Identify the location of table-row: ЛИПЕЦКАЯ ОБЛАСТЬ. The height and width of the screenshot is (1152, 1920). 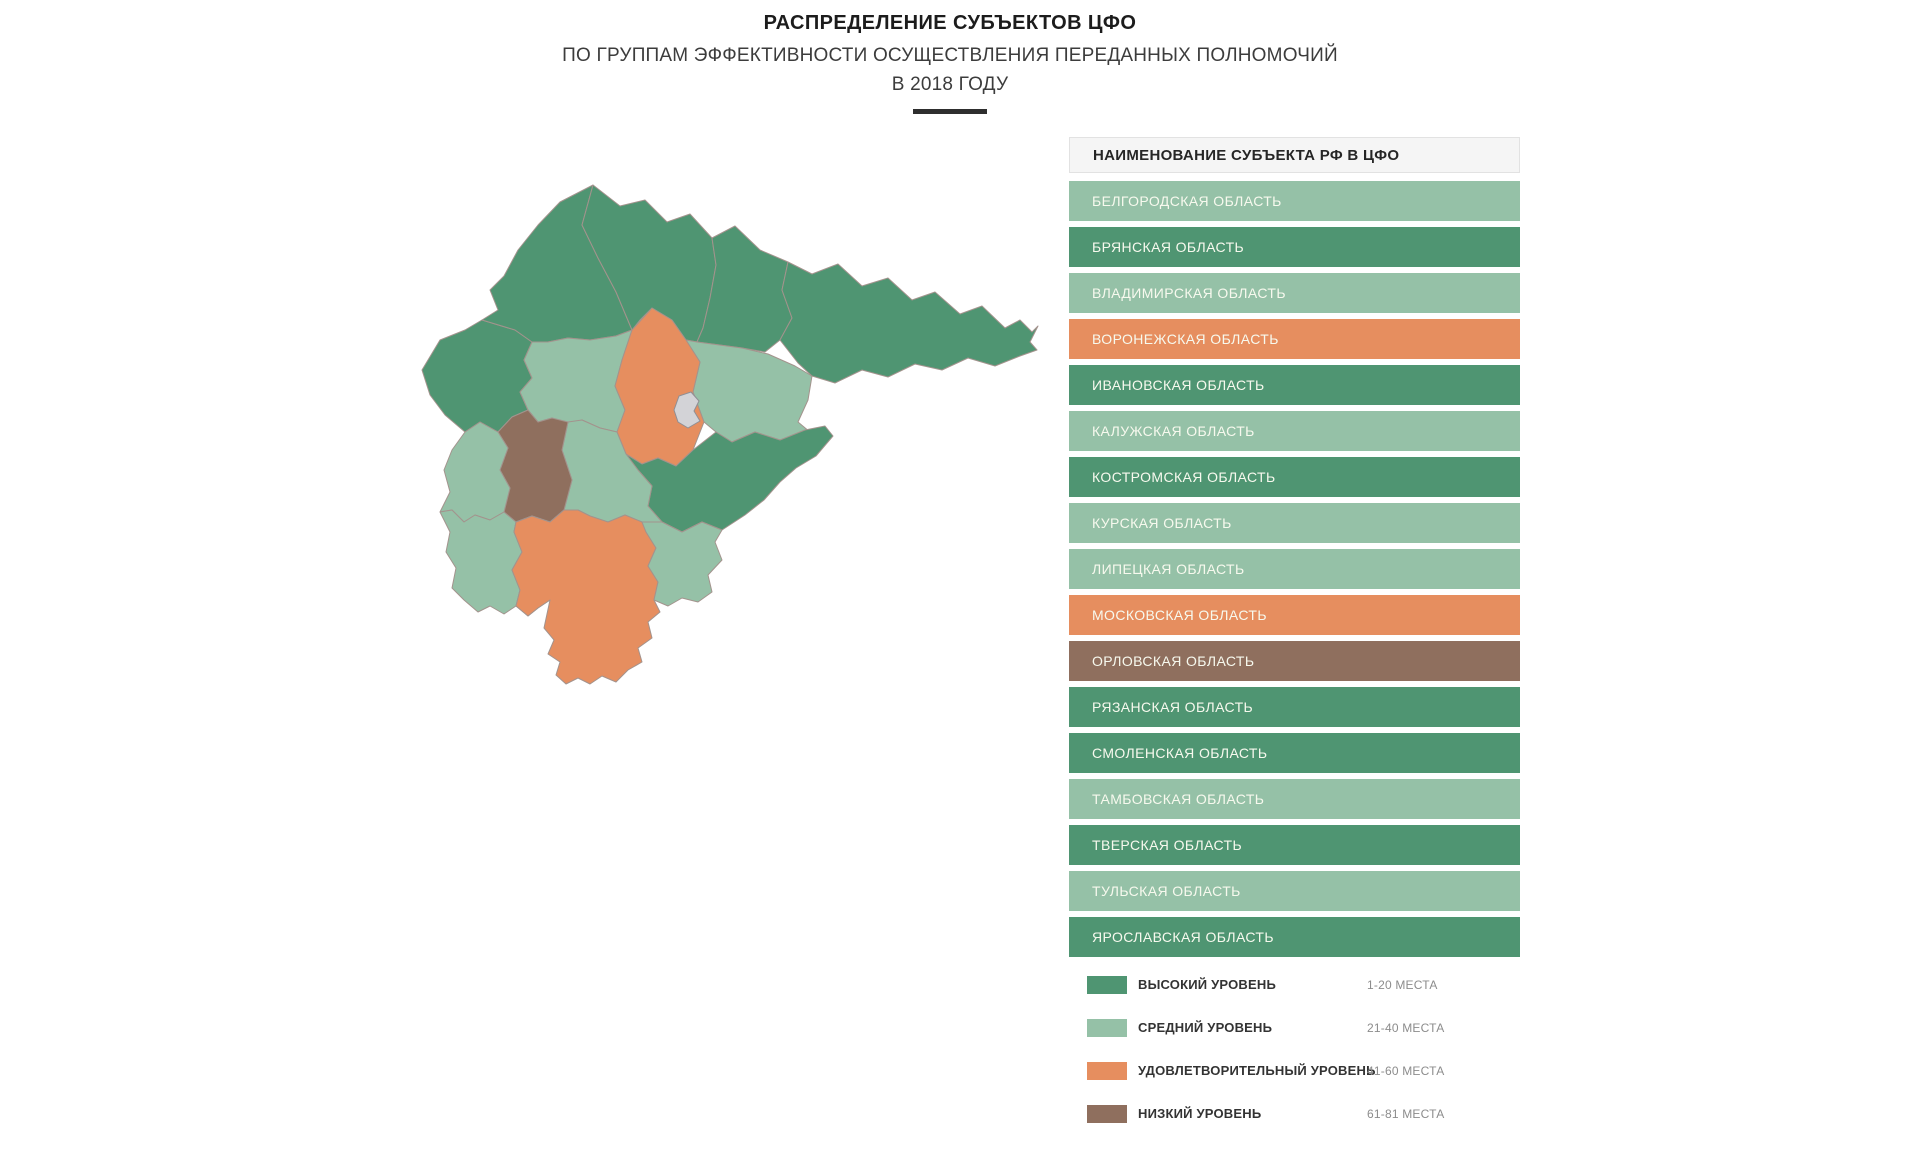
(1294, 569).